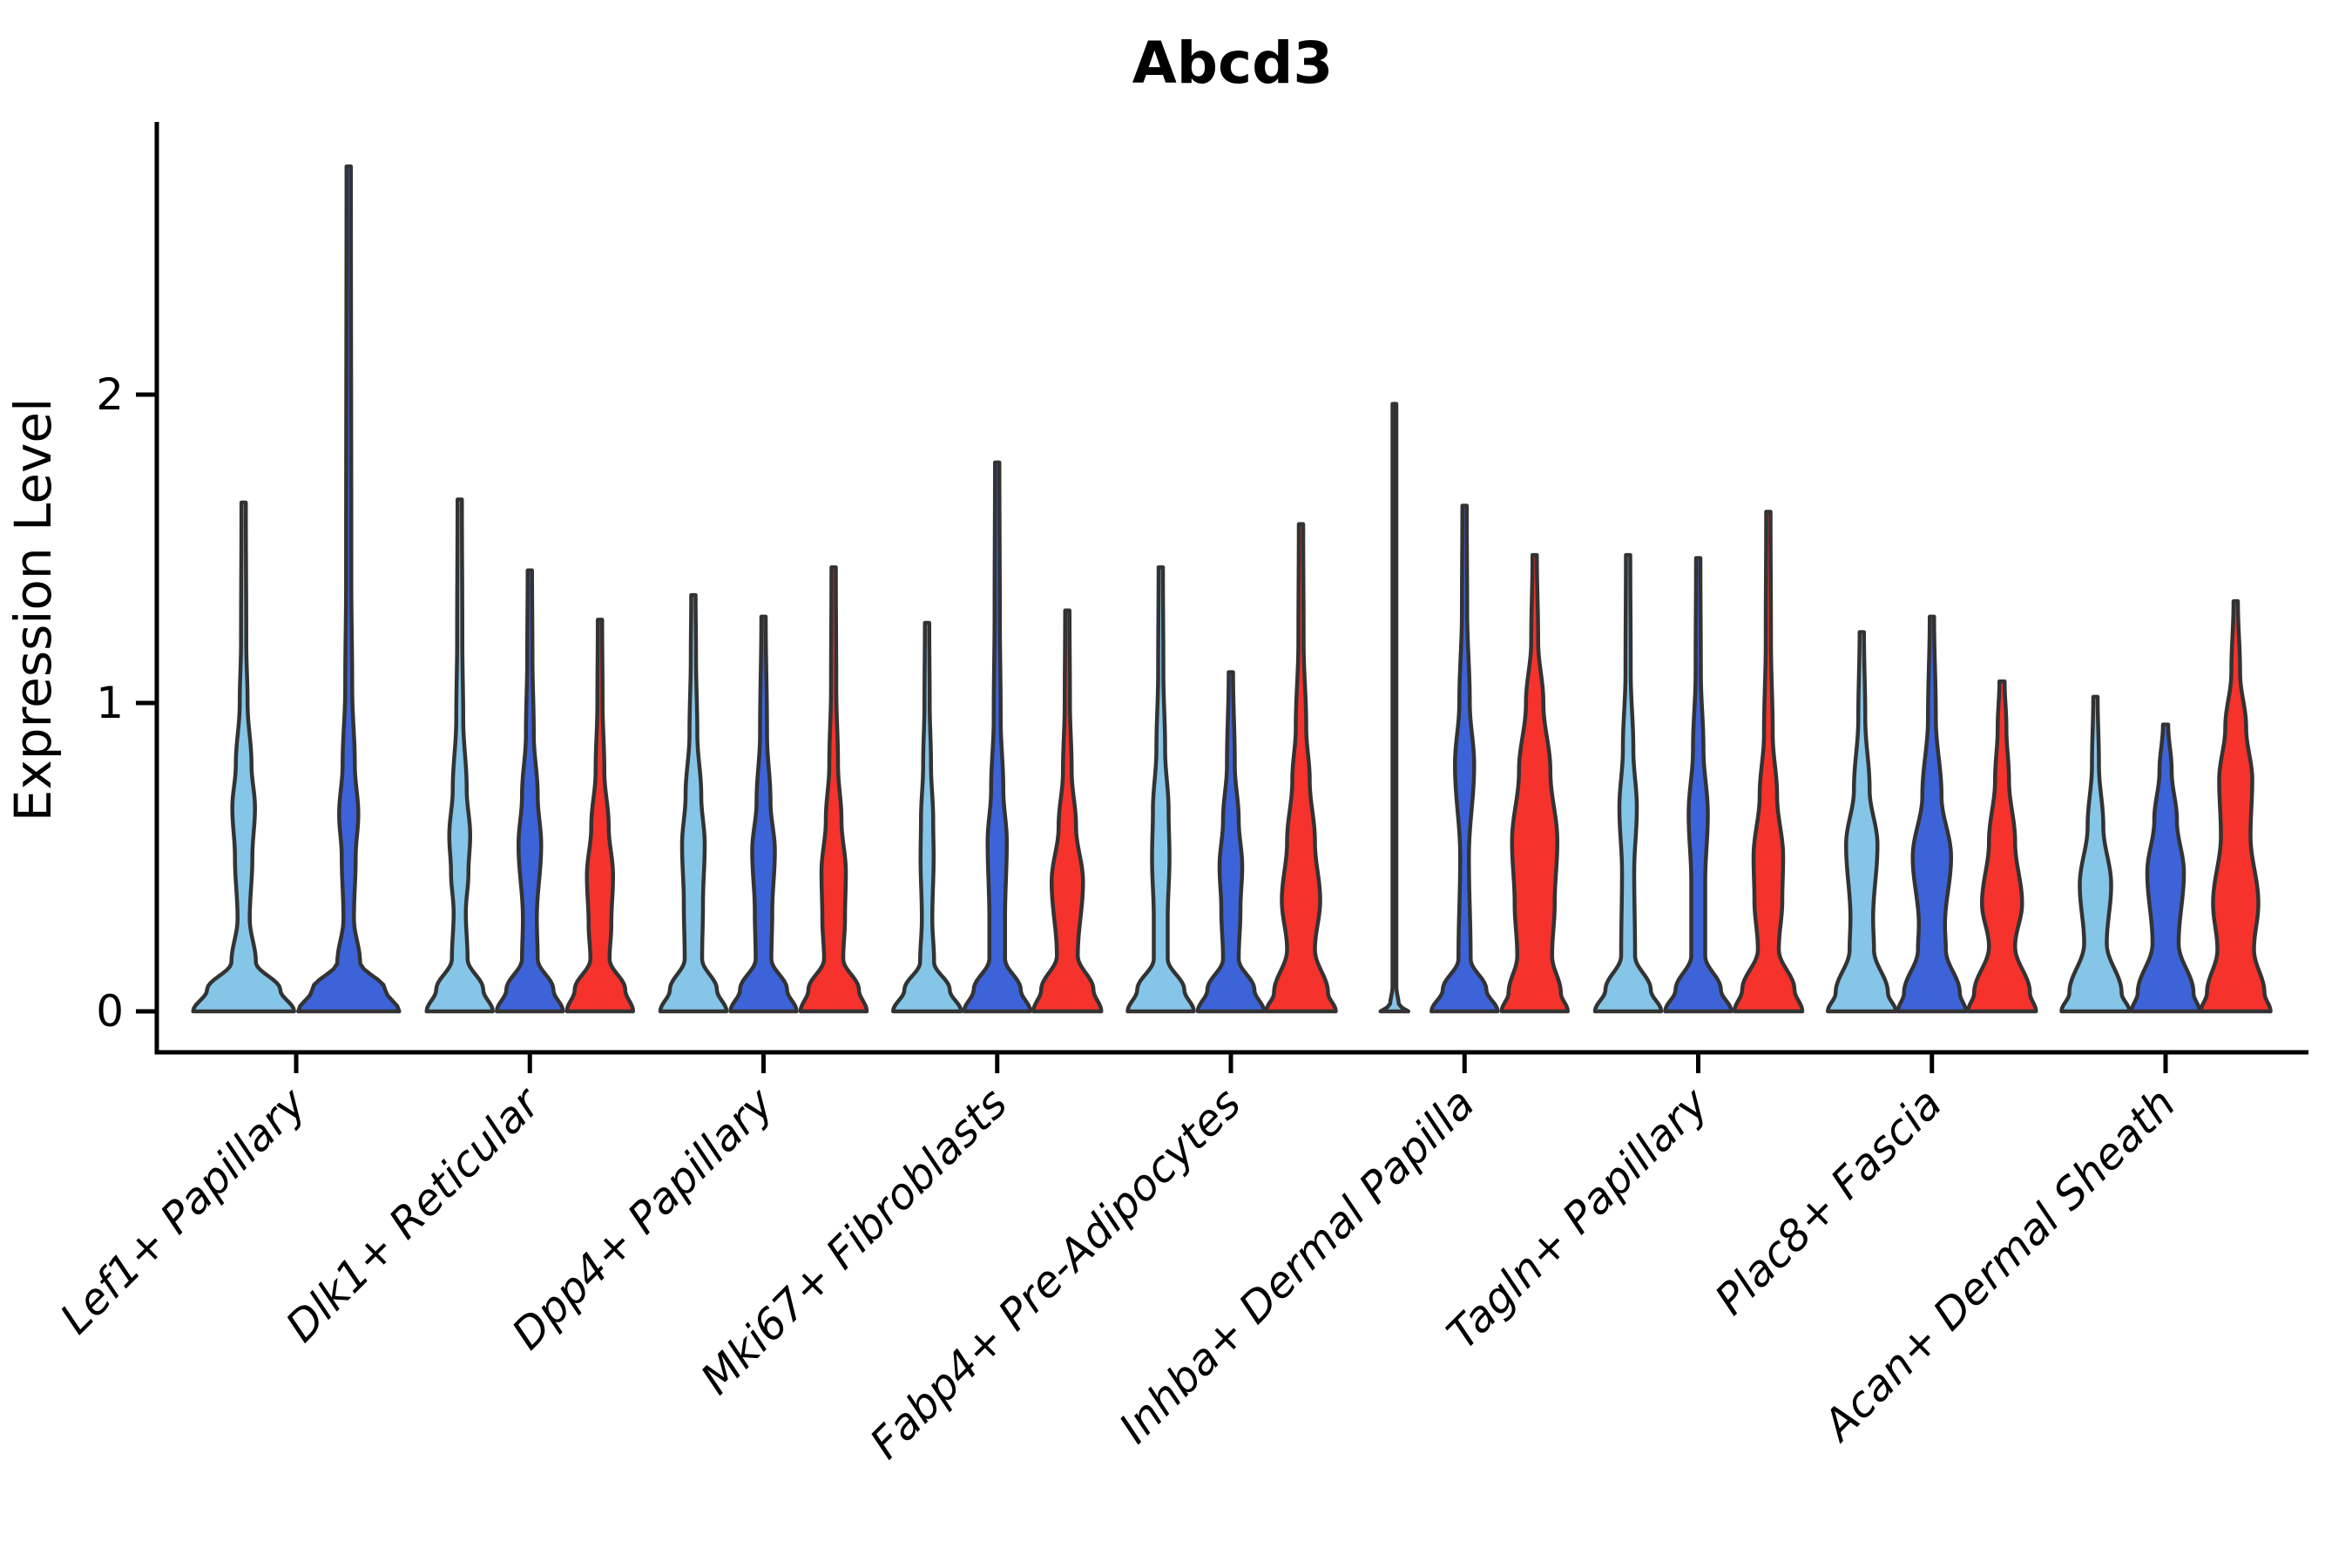  Describe the element at coordinates (1056, 1273) in the screenshot. I see `x-tick-label: Fabp4+ Pre-Adipocytes` at that location.